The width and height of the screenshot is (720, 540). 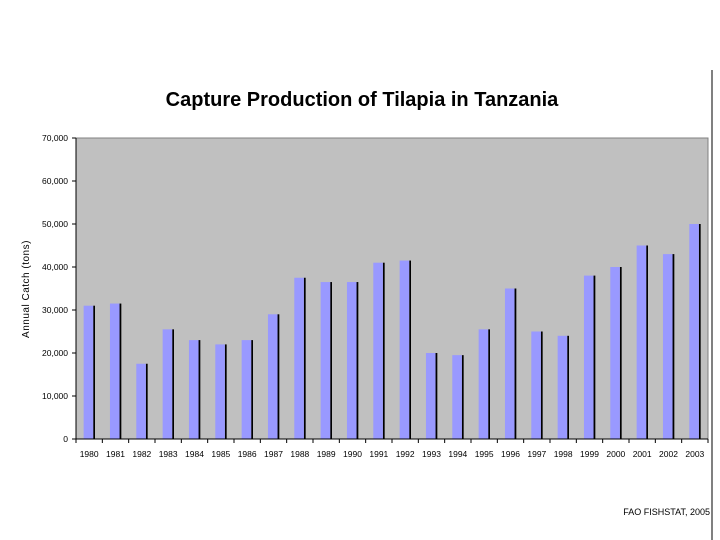 What do you see at coordinates (352, 454) in the screenshot?
I see `x-tick-label: 1990` at bounding box center [352, 454].